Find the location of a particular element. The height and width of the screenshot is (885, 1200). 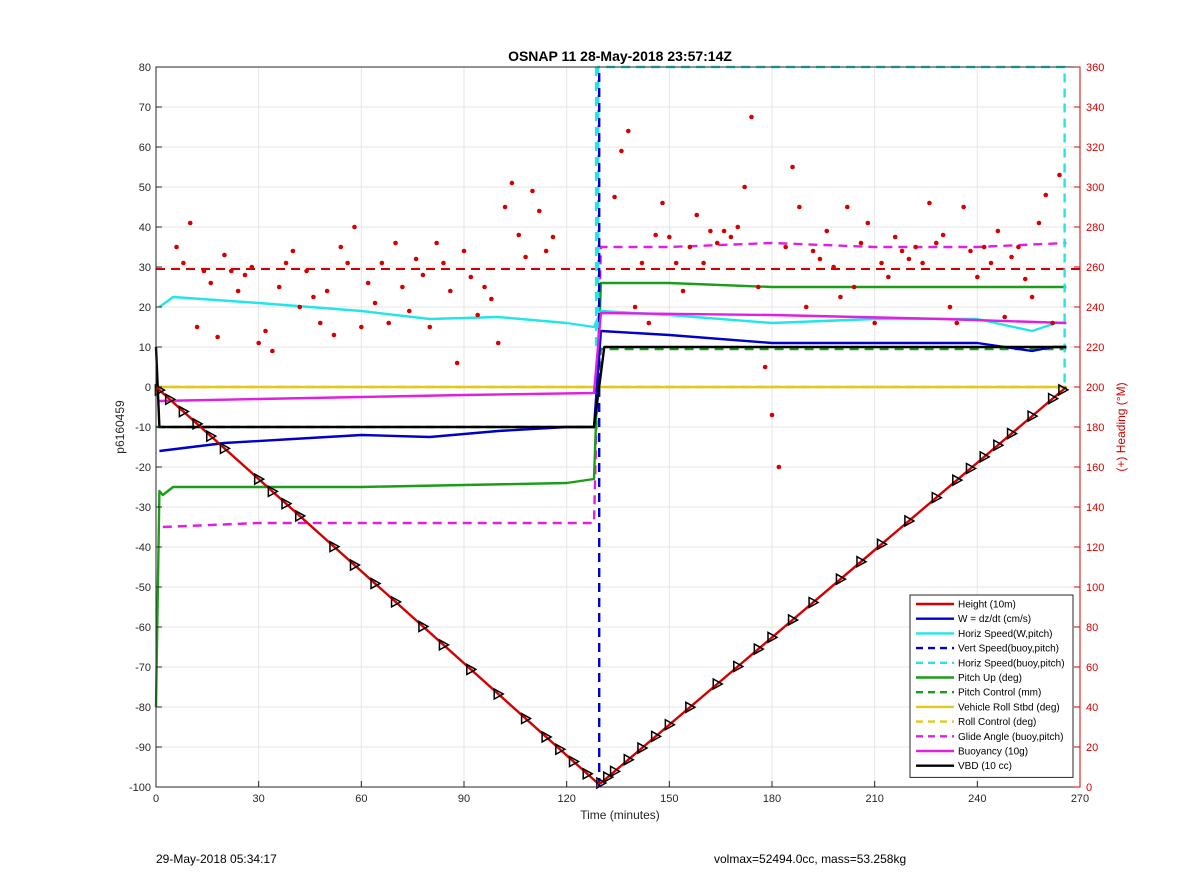

y2-tick-label: 120 is located at coordinates (1095, 548).